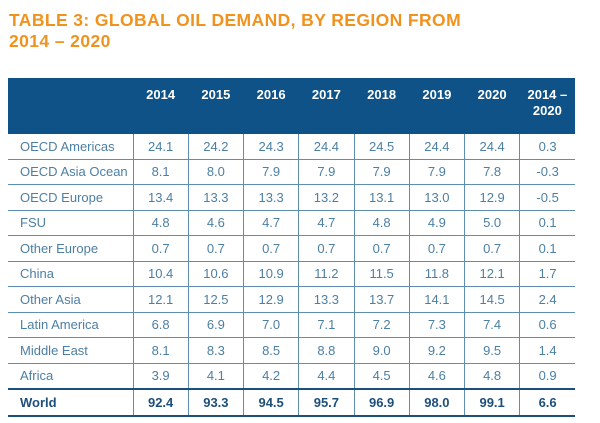 Image resolution: width=600 pixels, height=423 pixels. What do you see at coordinates (70, 375) in the screenshot?
I see `region-label-cell: Africa` at bounding box center [70, 375].